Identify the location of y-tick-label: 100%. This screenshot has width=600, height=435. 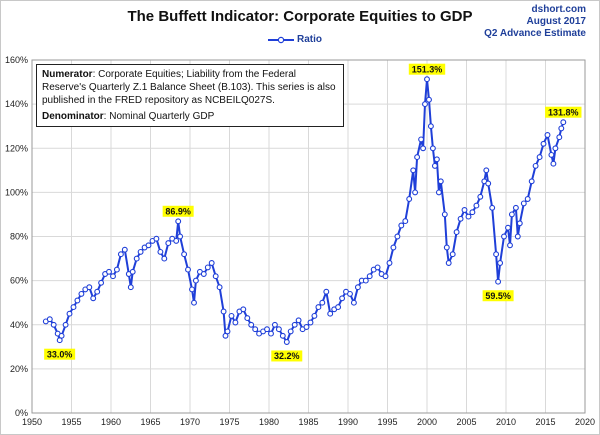
(16, 192).